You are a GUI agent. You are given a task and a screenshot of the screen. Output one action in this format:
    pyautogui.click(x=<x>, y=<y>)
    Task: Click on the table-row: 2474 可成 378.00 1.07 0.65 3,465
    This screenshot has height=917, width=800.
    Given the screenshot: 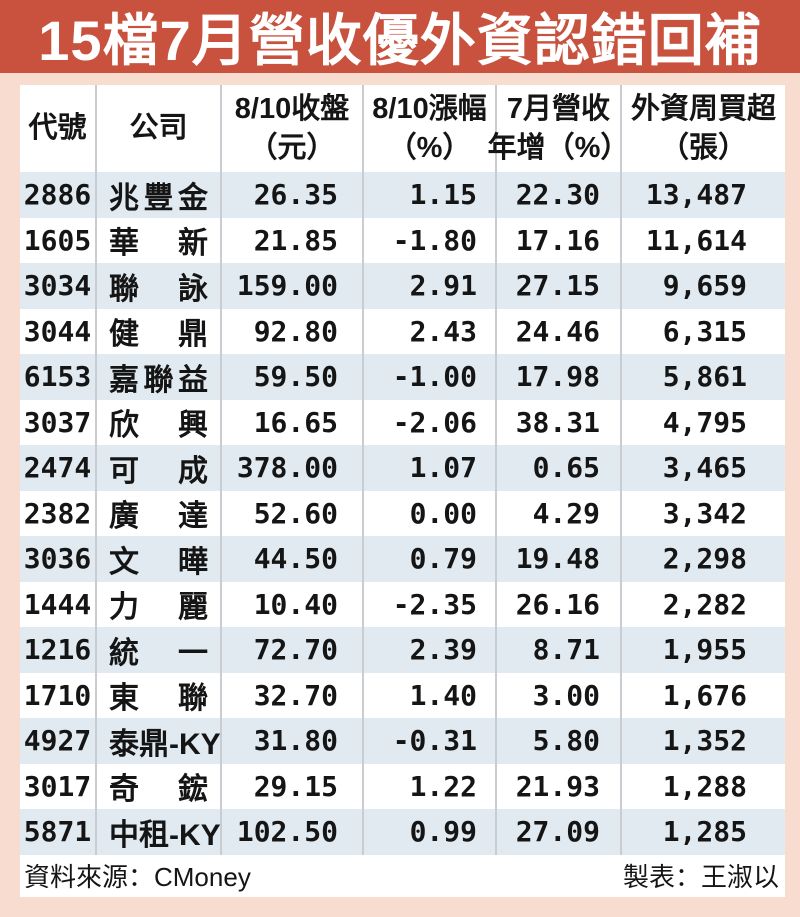 What is the action you would take?
    pyautogui.click(x=402, y=468)
    